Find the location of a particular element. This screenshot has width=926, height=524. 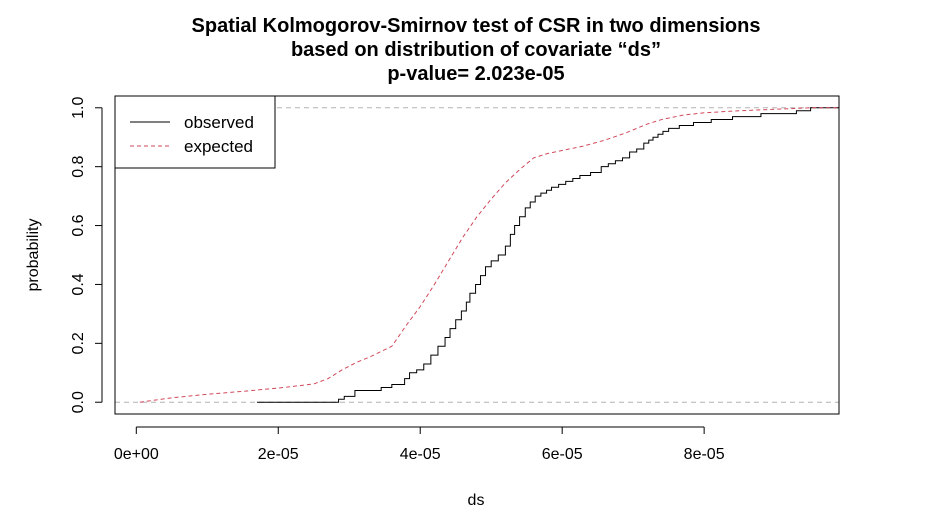

legend-box is located at coordinates (195, 132).